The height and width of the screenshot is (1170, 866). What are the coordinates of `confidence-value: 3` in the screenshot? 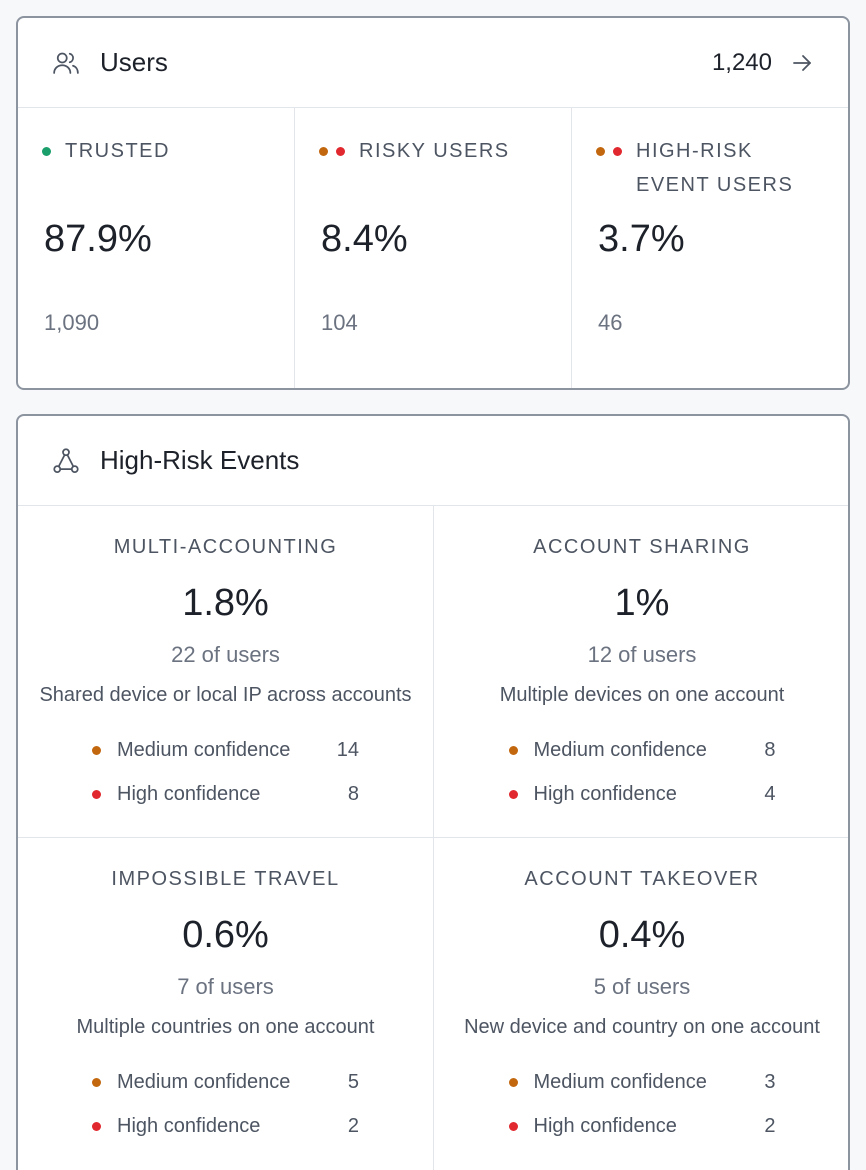 It's located at (770, 1081).